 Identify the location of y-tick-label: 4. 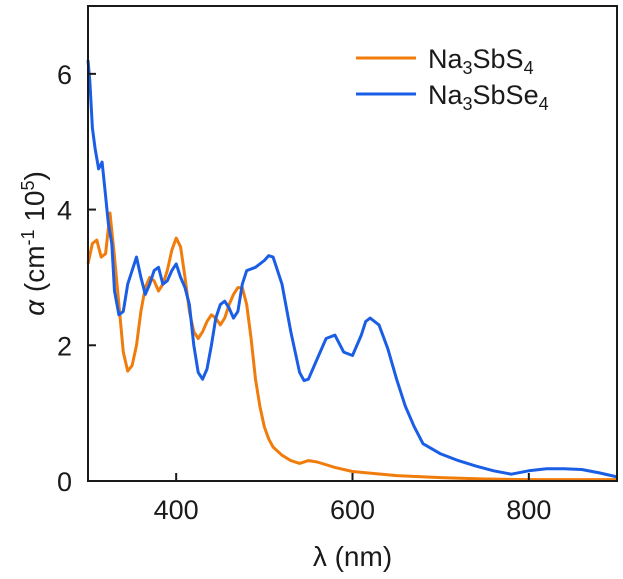
(64, 211).